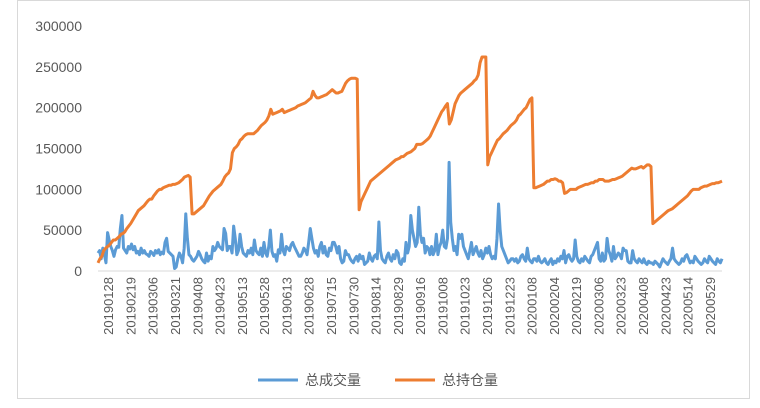 This screenshot has width=760, height=408. What do you see at coordinates (331, 306) in the screenshot?
I see `x-tick-label: 20190715` at bounding box center [331, 306].